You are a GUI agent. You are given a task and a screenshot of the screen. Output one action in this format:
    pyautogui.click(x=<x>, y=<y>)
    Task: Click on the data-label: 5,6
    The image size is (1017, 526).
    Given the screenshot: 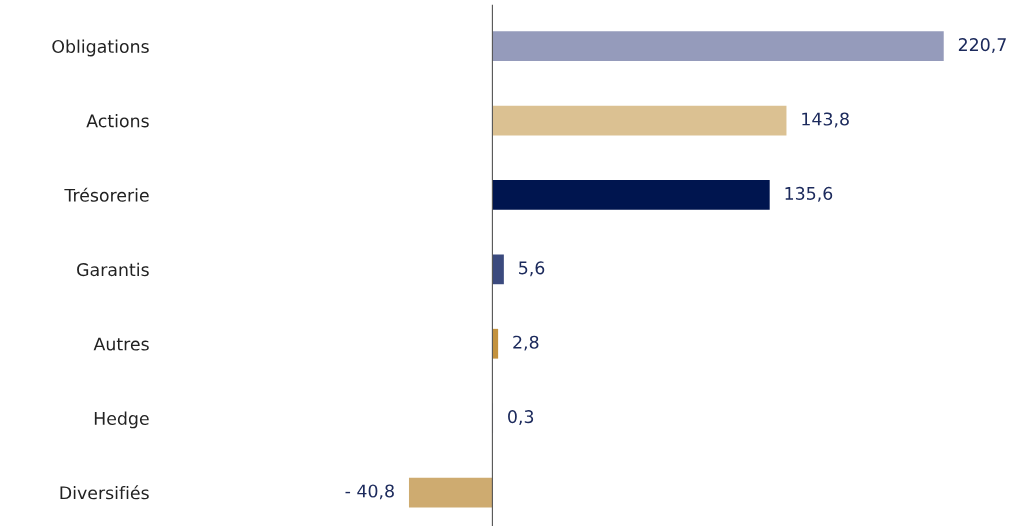 What is the action you would take?
    pyautogui.click(x=532, y=269)
    